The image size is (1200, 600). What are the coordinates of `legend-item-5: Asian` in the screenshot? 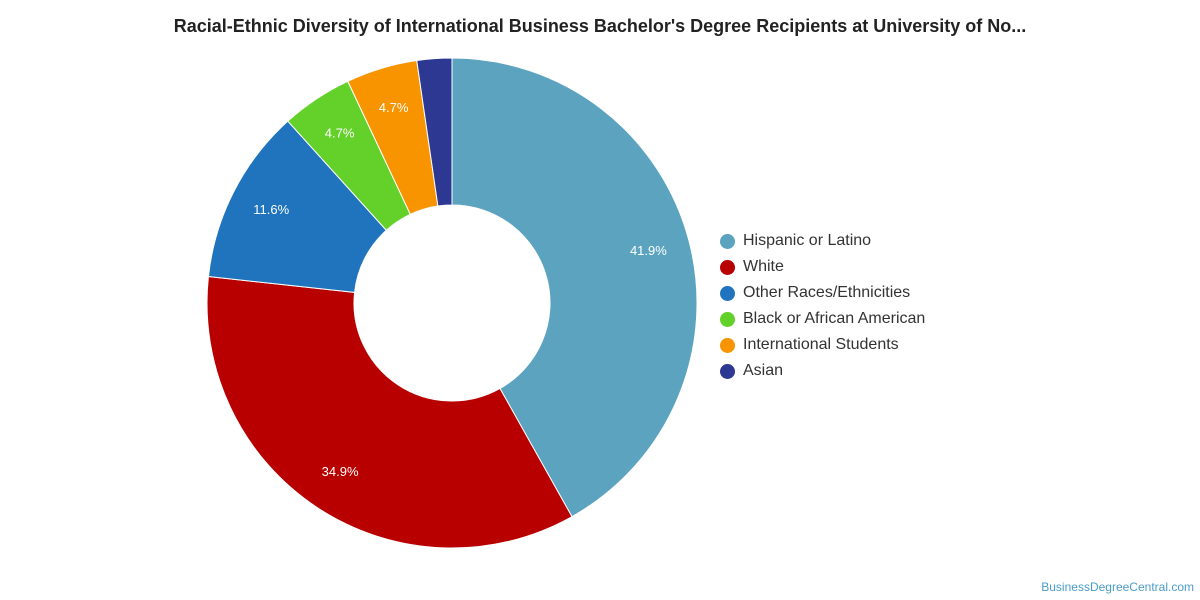 It's located at (822, 371).